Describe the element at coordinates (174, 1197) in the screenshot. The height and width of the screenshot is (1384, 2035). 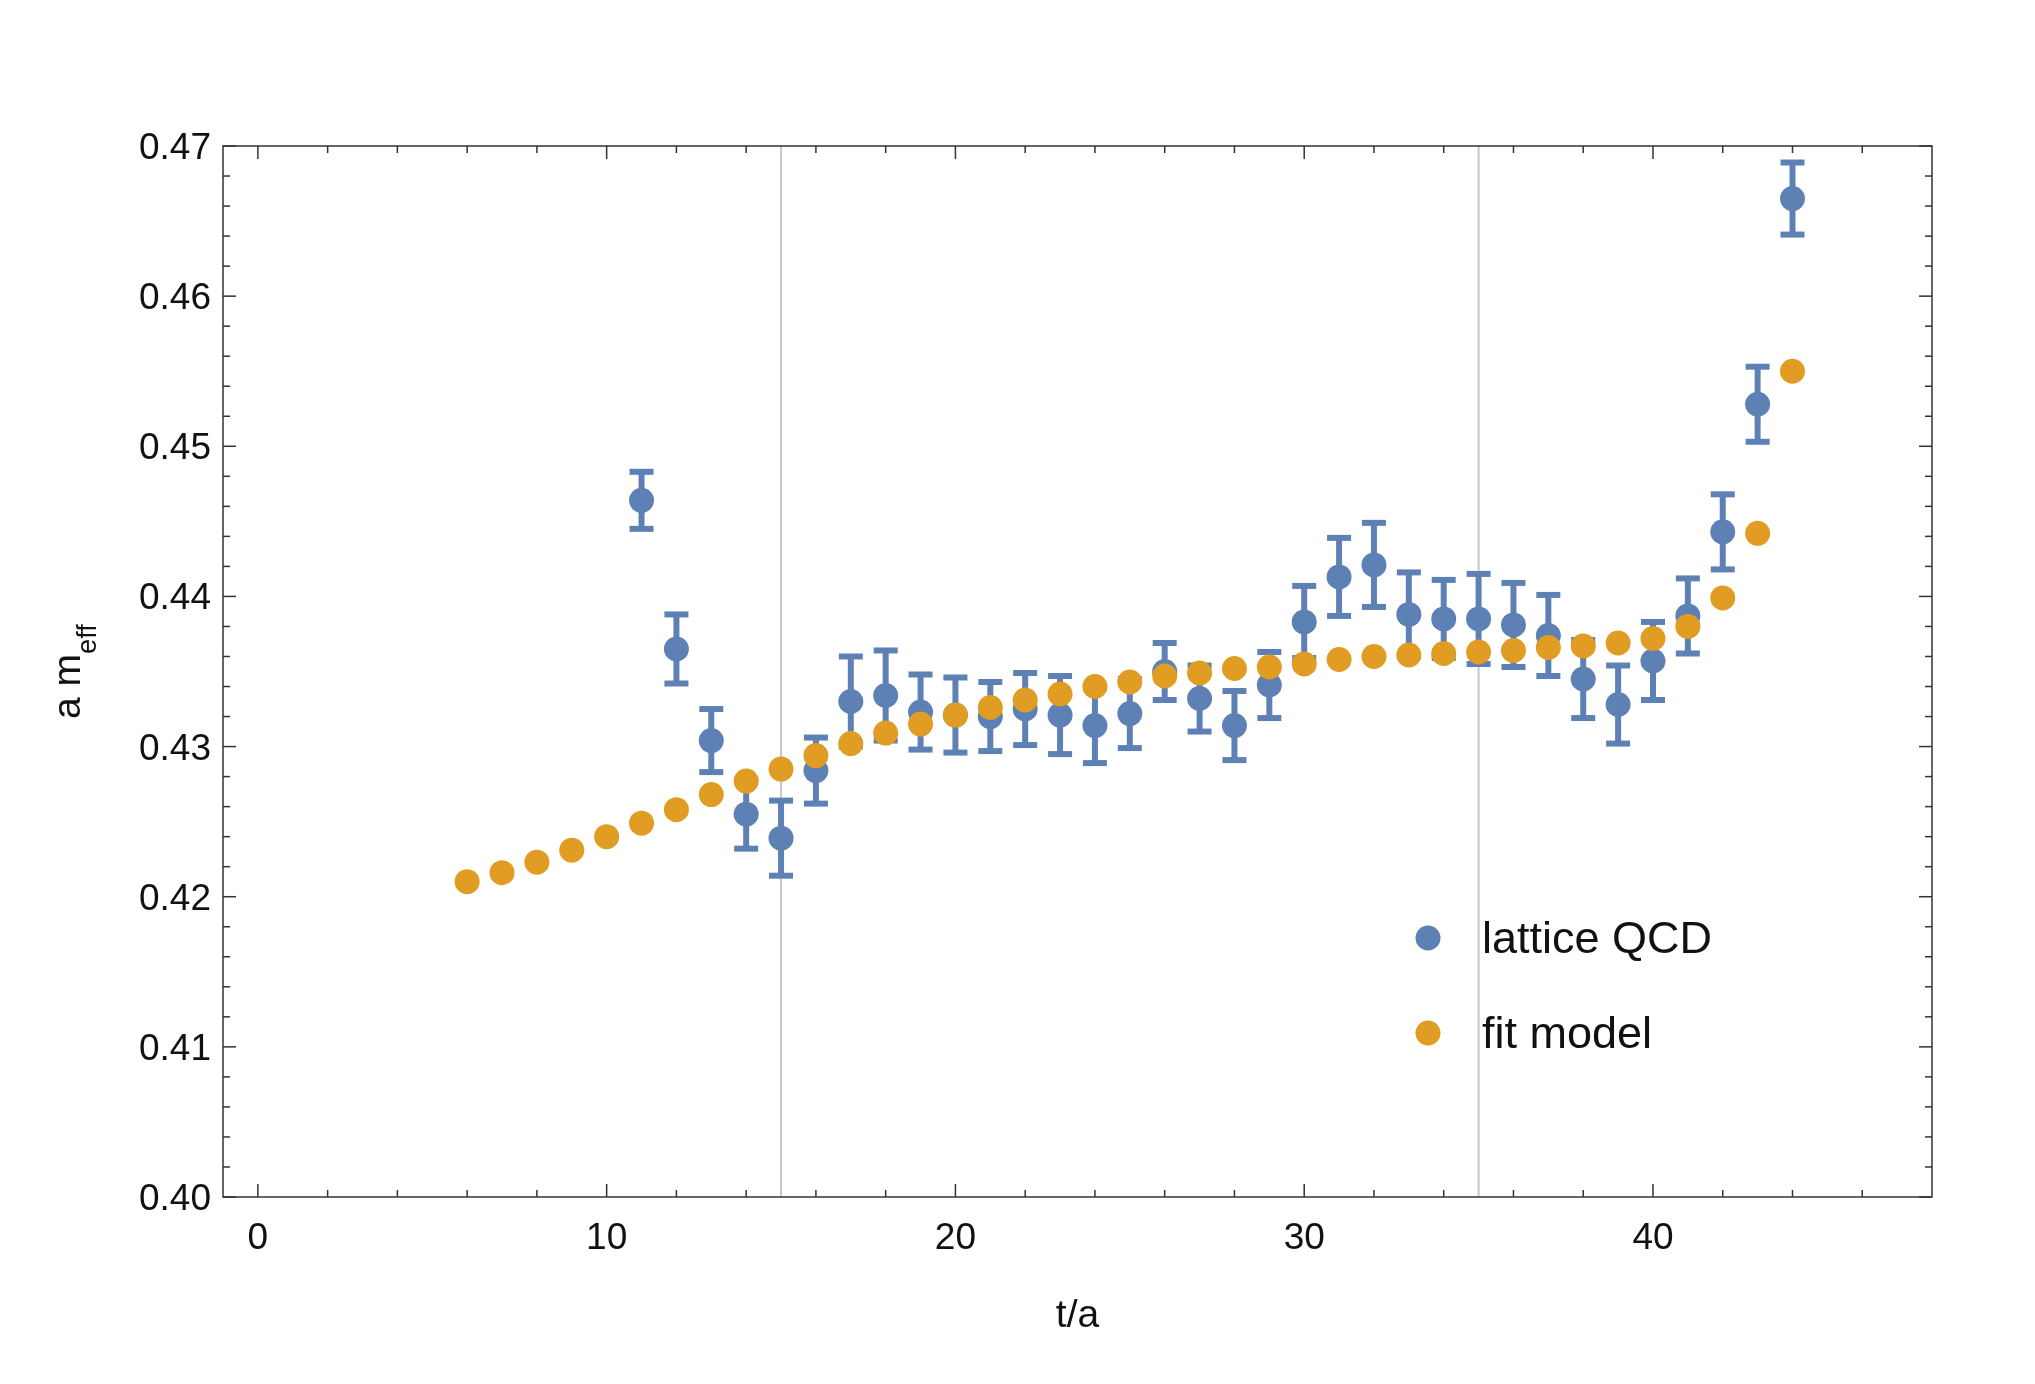
I see `y-tick-label: 0.40` at that location.